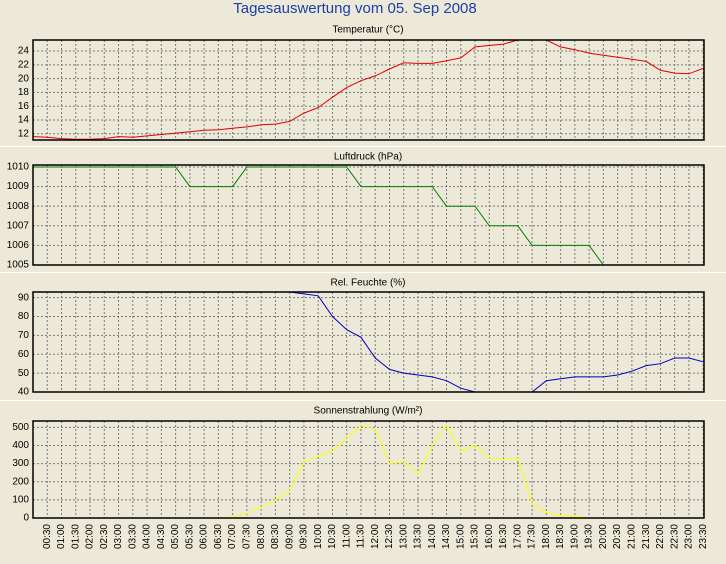  What do you see at coordinates (18, 225) in the screenshot?
I see `y-tick-label: 1007` at bounding box center [18, 225].